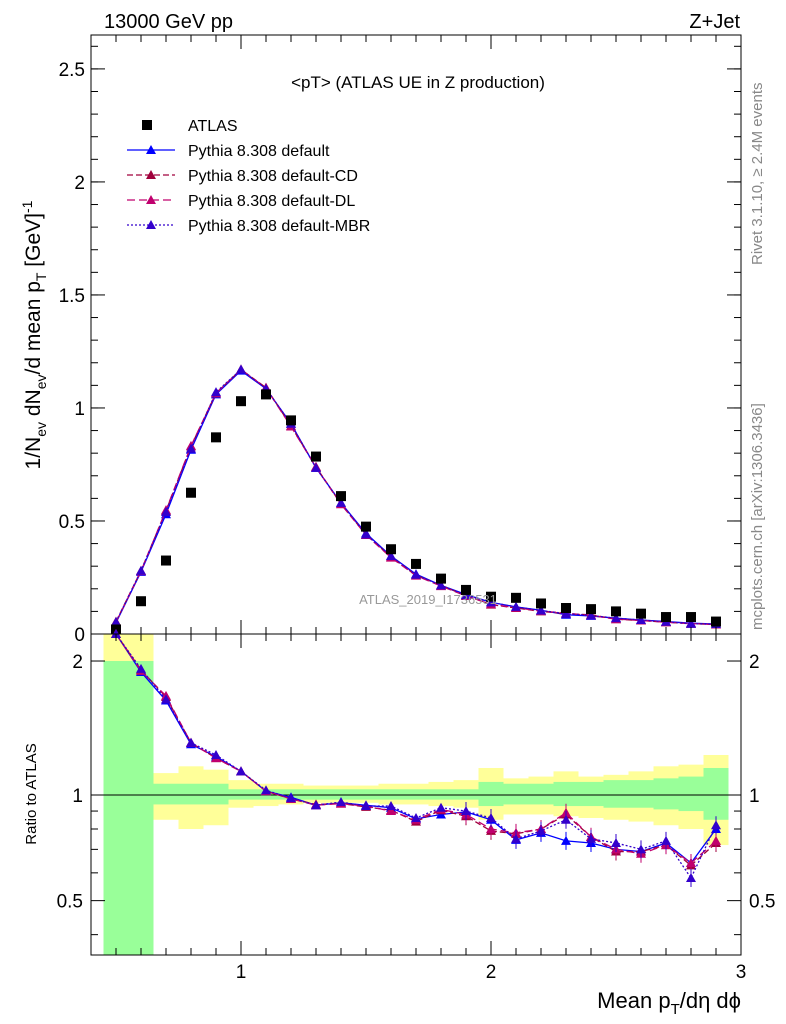 The height and width of the screenshot is (1024, 786). What do you see at coordinates (428, 599) in the screenshot?
I see `watermark: ATLAS_2019_I1736531` at bounding box center [428, 599].